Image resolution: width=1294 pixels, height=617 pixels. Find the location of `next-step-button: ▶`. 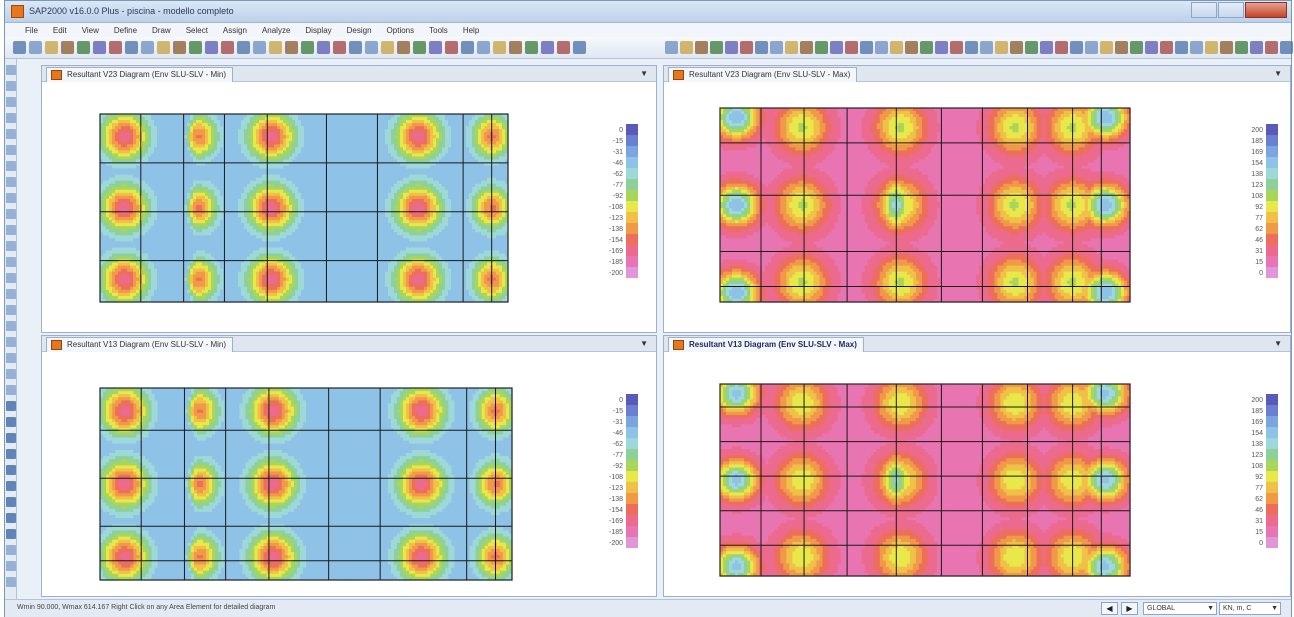

next-step-button: ▶ is located at coordinates (1129, 608).